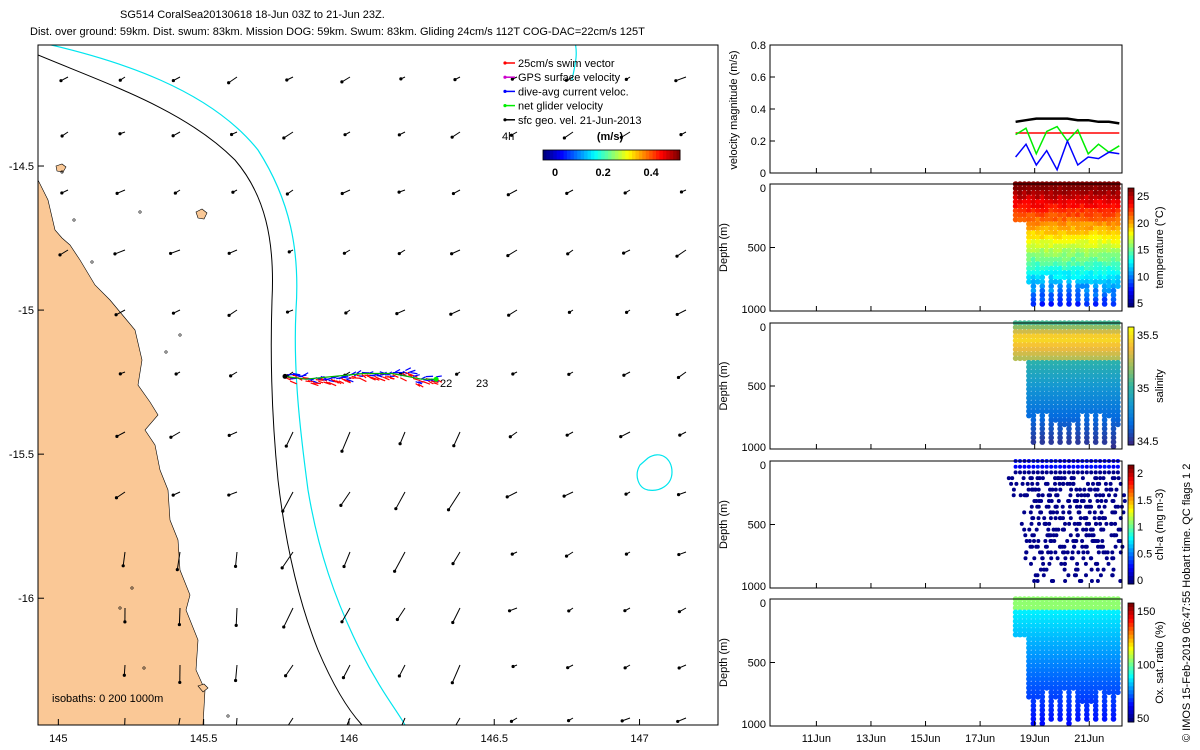 This screenshot has height=750, width=1200. I want to click on oxygen-colorbar-tick-label: 100, so click(1146, 666).